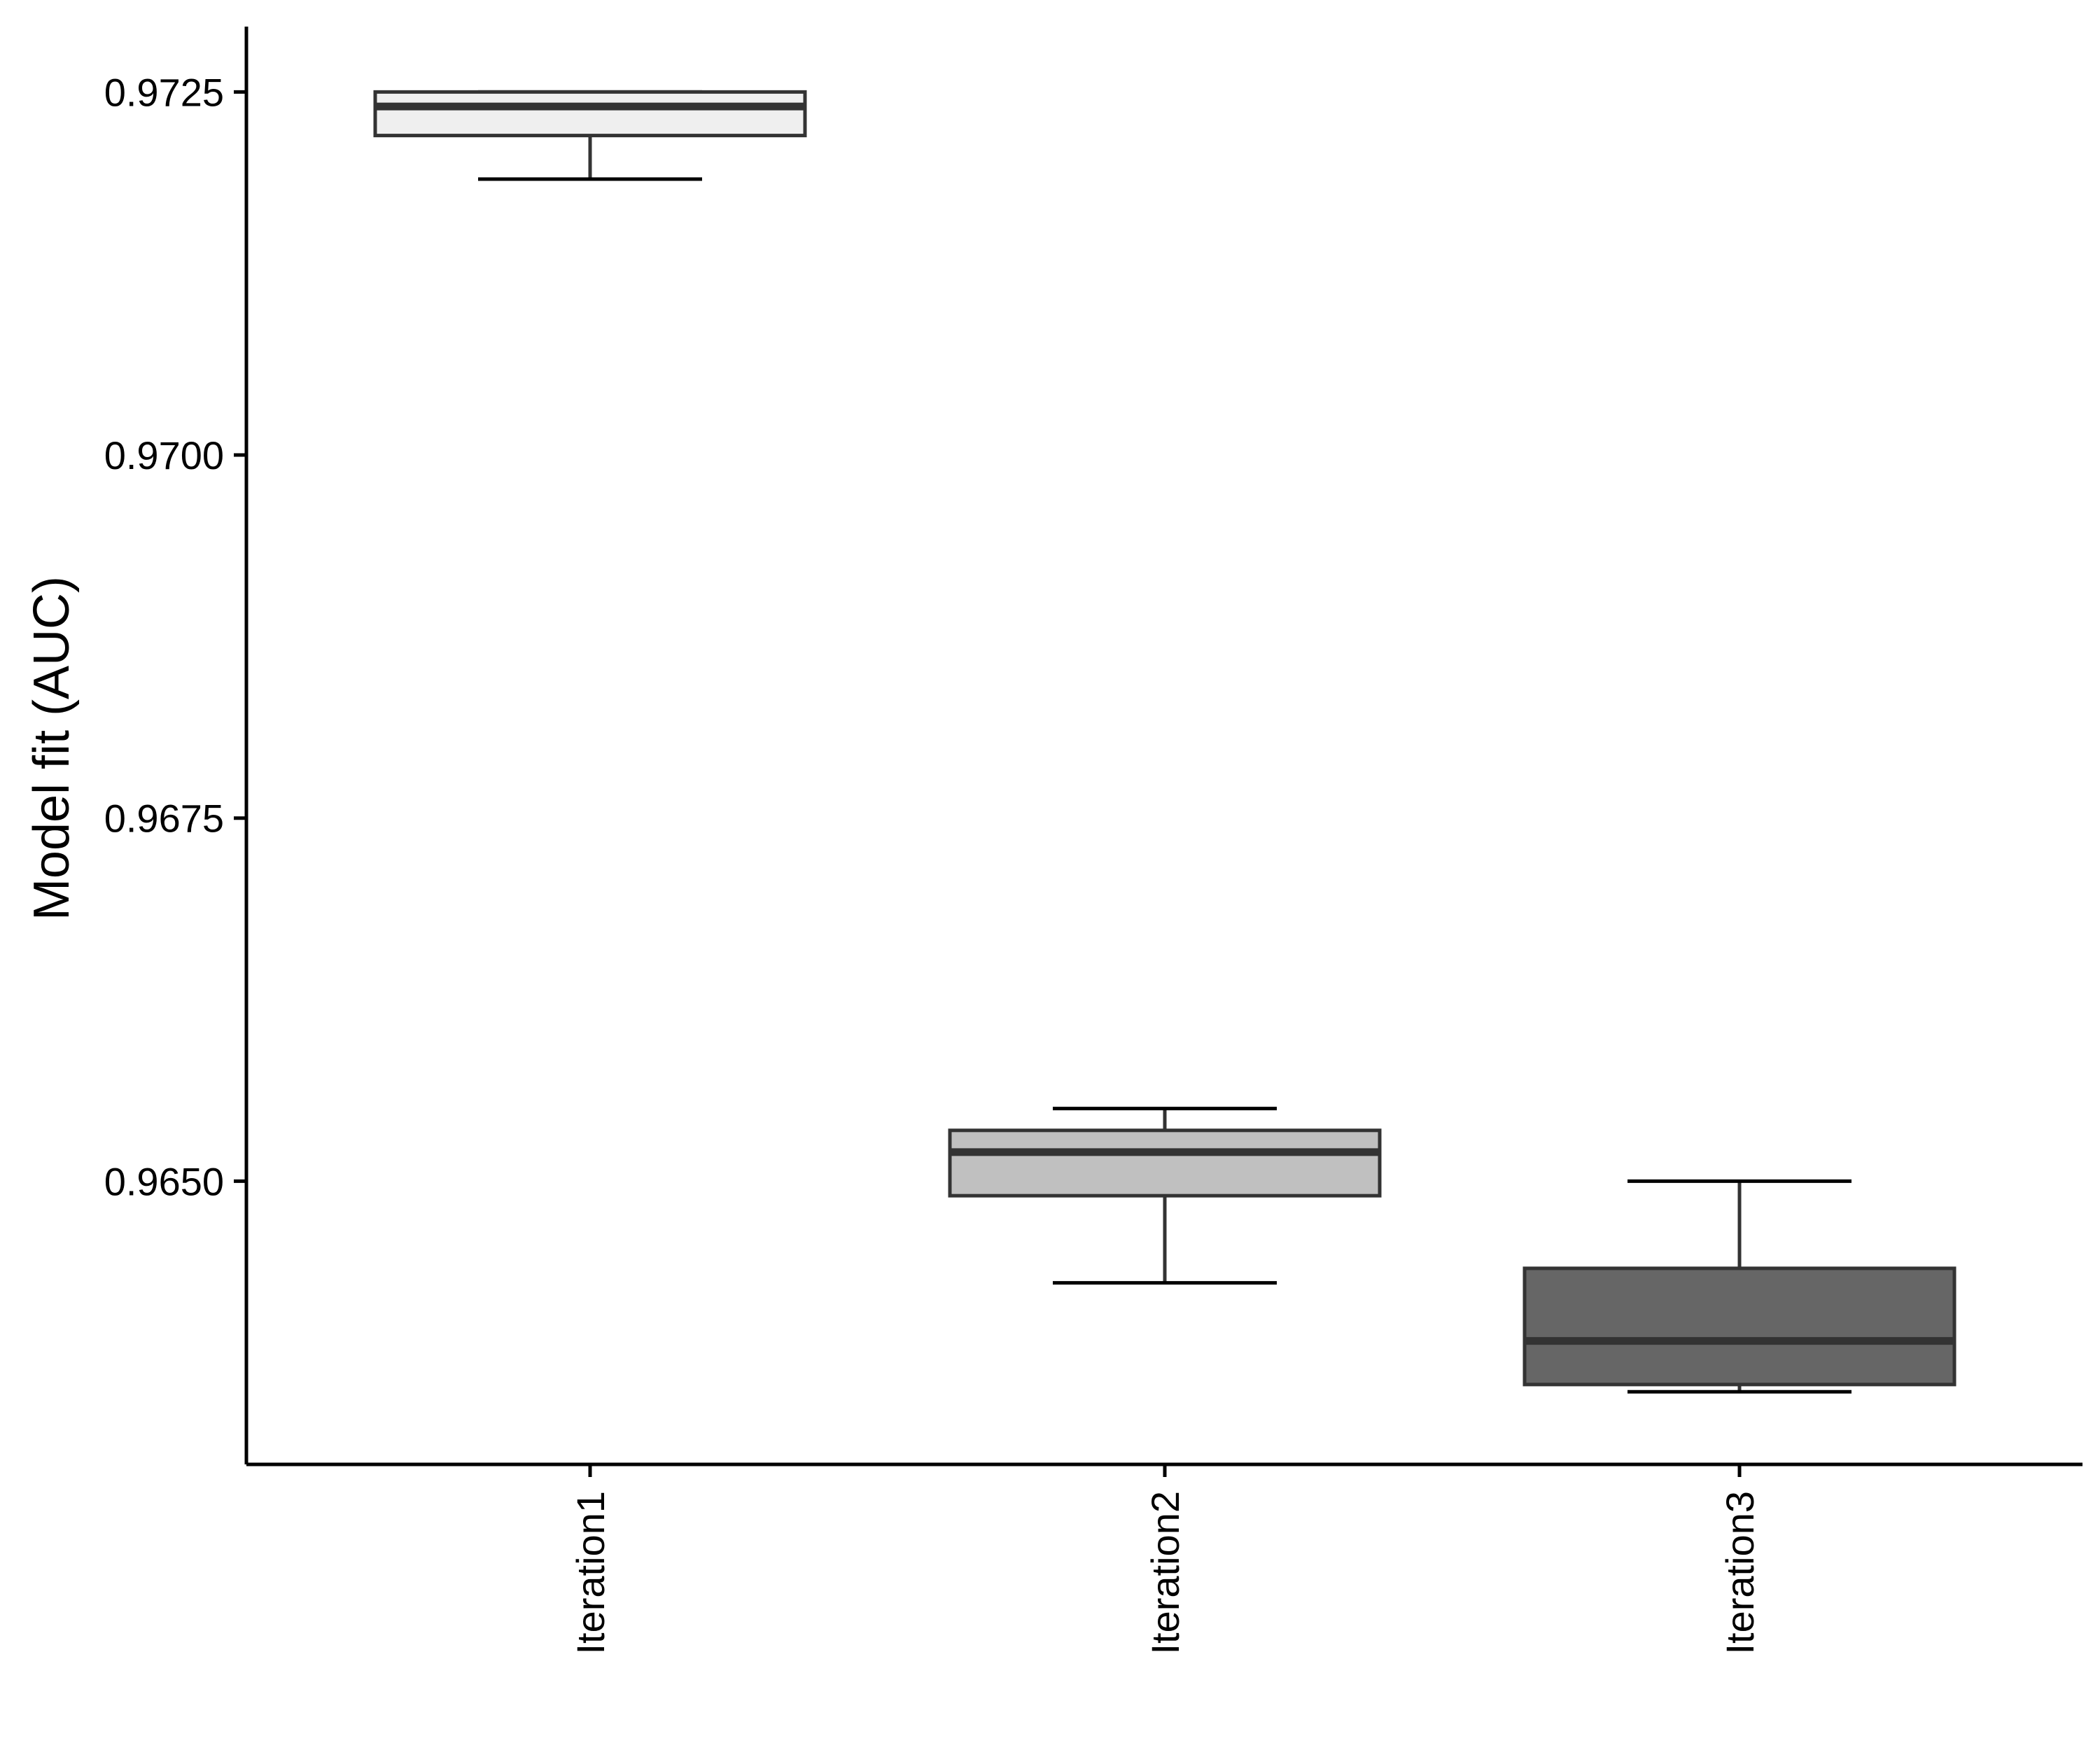  Describe the element at coordinates (1740, 1573) in the screenshot. I see `x-tick-label: Iteration3` at that location.